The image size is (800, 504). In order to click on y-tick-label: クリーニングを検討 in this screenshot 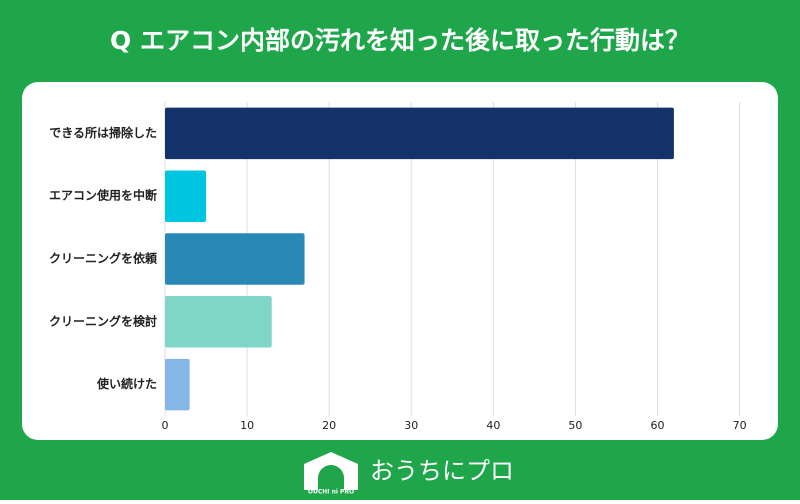, I will do `click(103, 320)`.